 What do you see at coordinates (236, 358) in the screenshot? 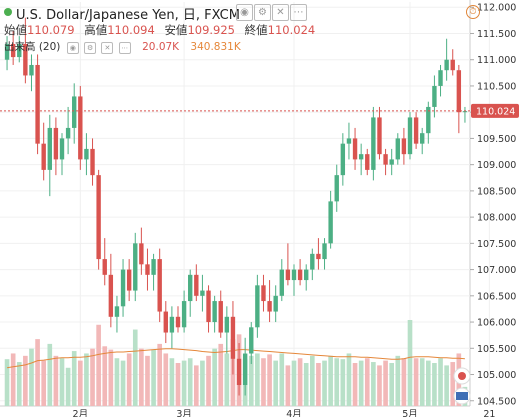
I see `volume-ma-line` at bounding box center [236, 358].